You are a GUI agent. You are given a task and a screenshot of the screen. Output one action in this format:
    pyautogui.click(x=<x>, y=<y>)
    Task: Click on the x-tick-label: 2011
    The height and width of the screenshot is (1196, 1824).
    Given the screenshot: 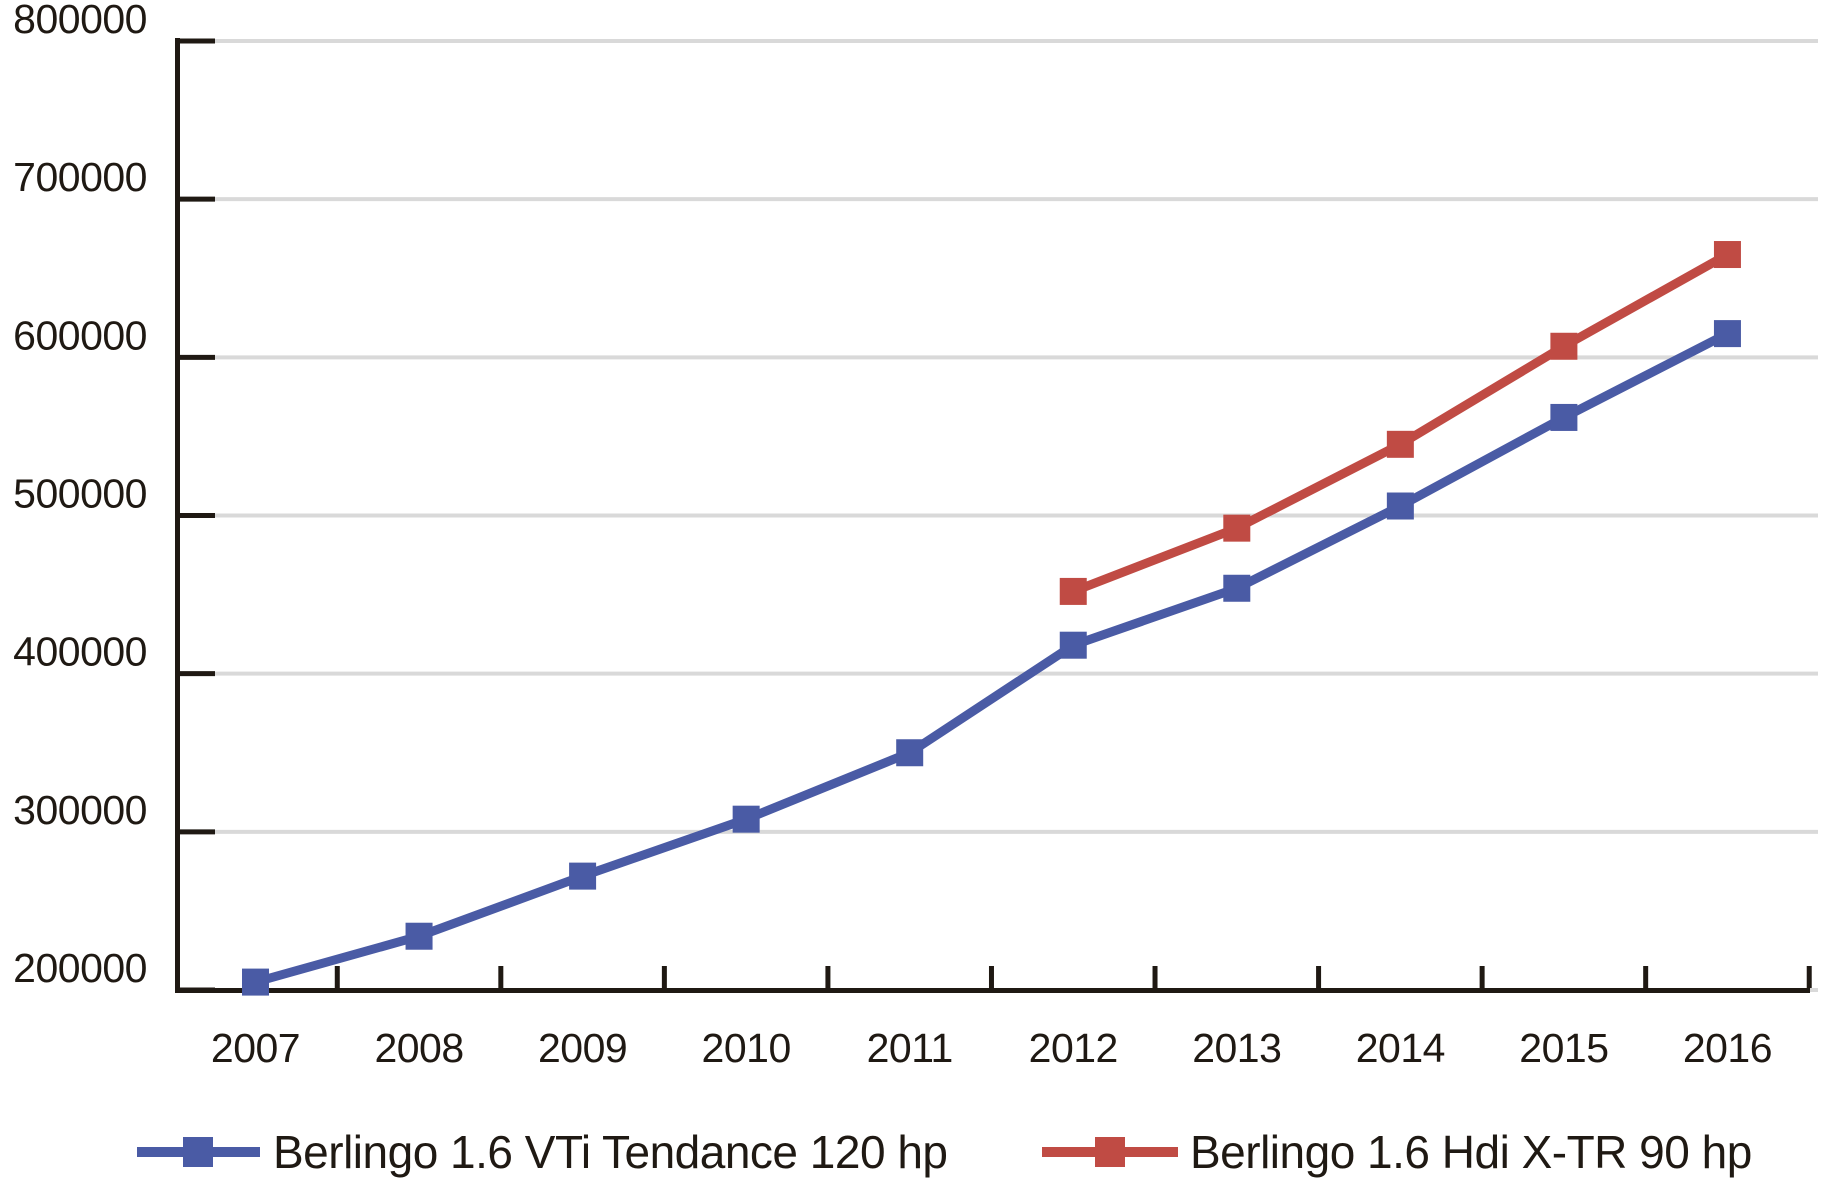 What is the action you would take?
    pyautogui.click(x=910, y=1048)
    